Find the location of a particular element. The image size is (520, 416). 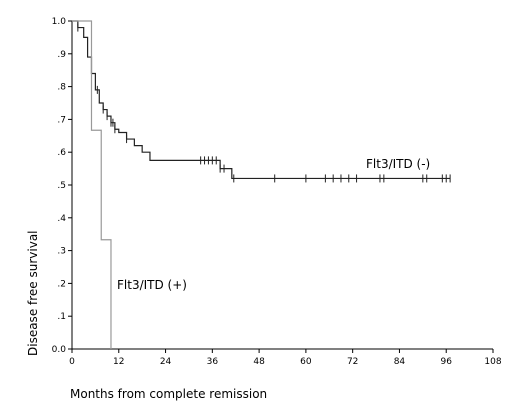

x-tick-label: 24 is located at coordinates (166, 362).